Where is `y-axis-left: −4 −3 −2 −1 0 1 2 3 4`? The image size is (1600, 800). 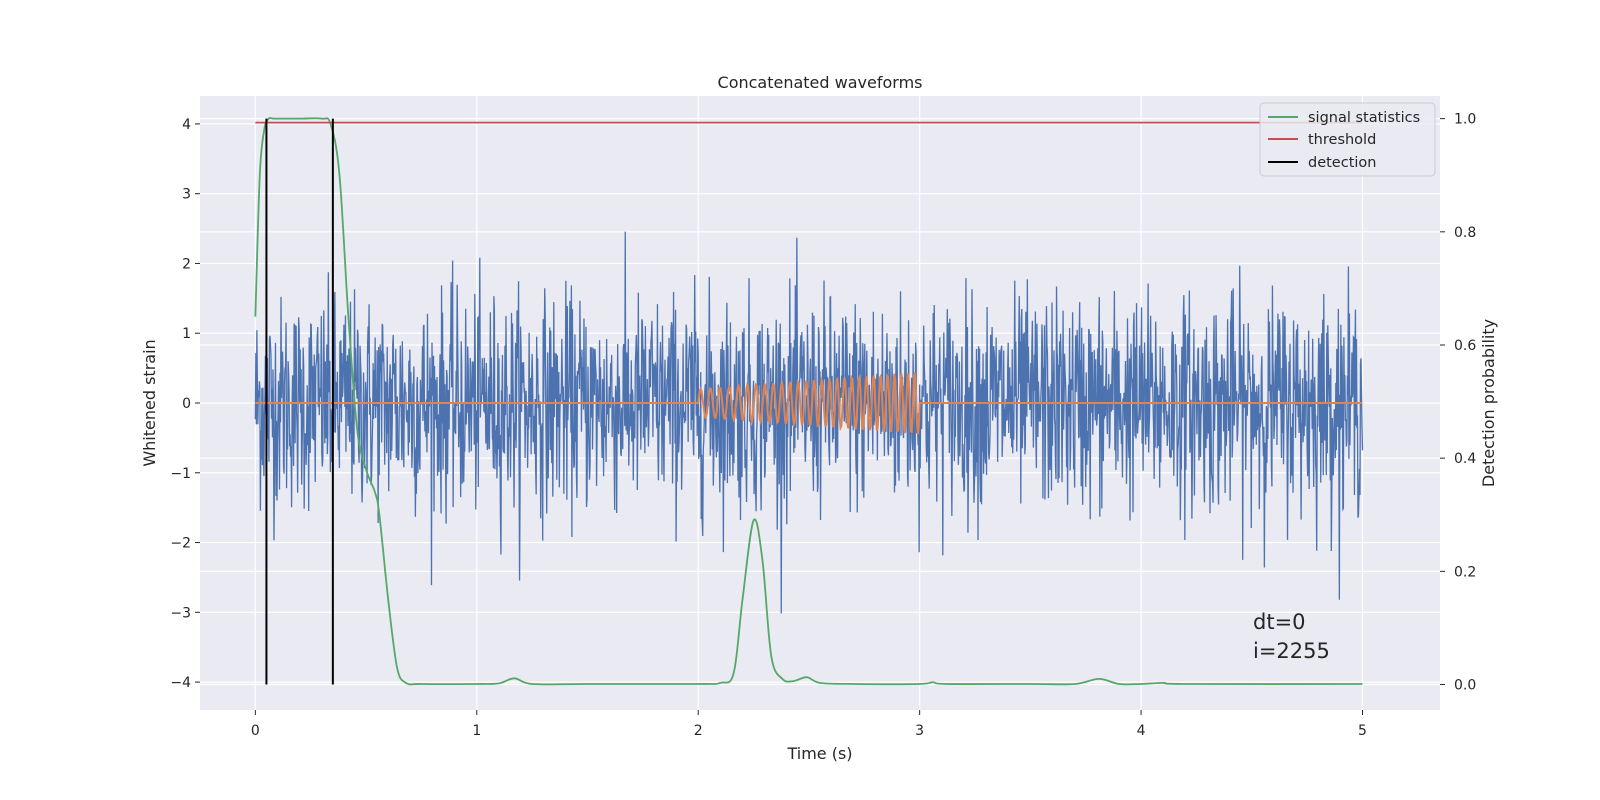 y-axis-left: −4 −3 −2 −1 0 1 2 3 4 is located at coordinates (185, 404).